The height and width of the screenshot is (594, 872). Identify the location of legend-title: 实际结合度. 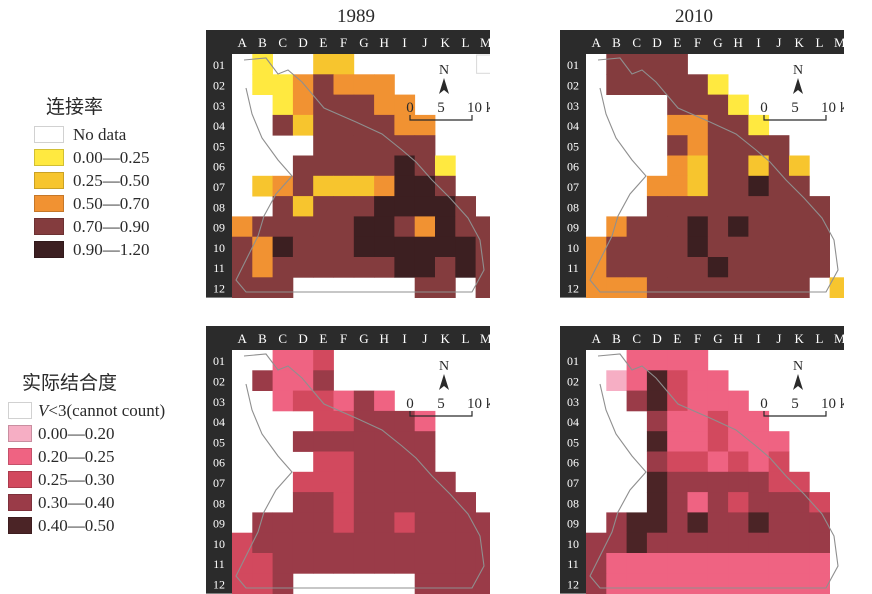
(70, 383).